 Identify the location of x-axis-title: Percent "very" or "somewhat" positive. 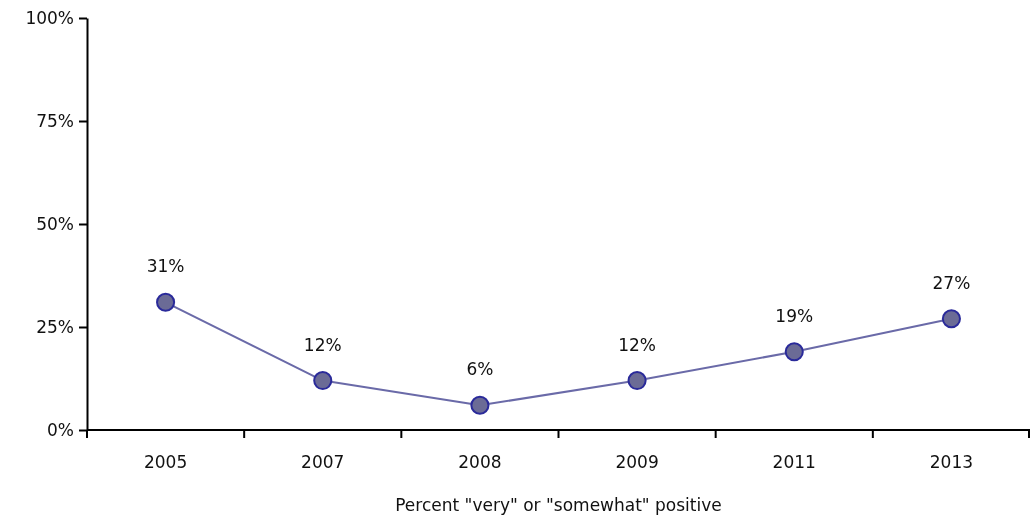
(558, 505).